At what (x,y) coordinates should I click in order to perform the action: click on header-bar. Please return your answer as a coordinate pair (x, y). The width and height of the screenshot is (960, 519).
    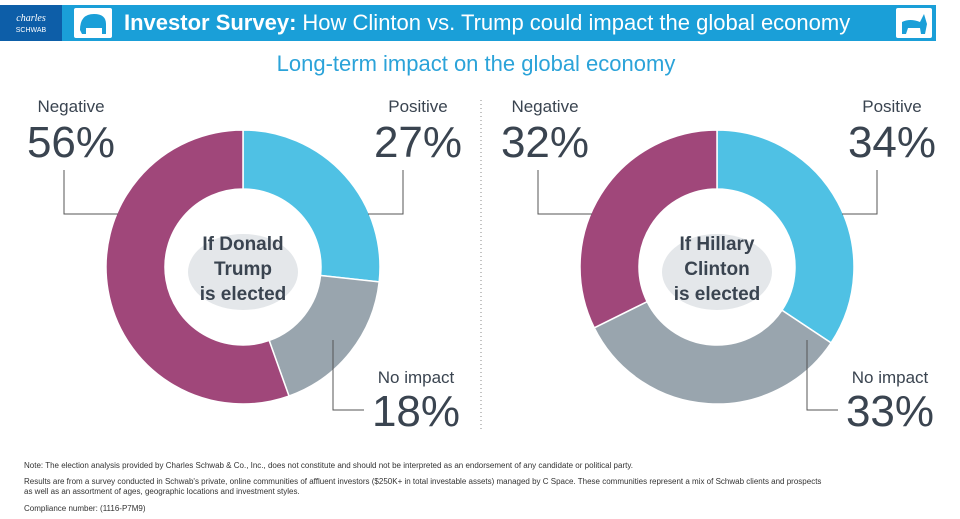
    Looking at the image, I should click on (468, 23).